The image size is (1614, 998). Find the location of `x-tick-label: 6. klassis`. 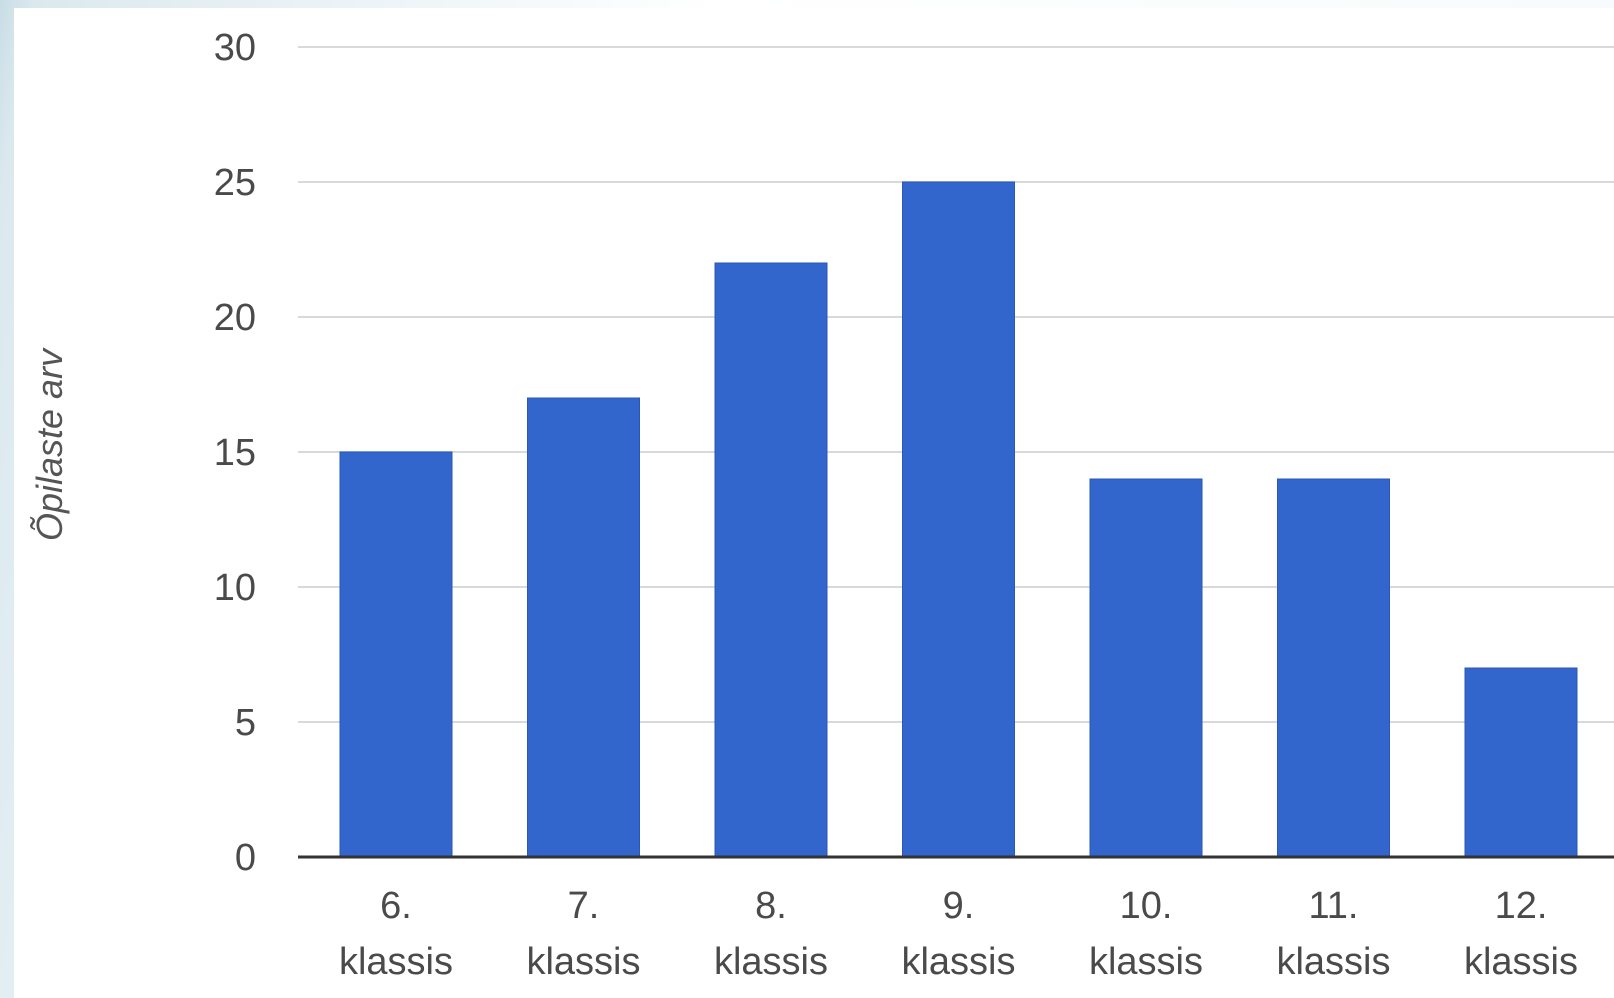

x-tick-label: 6. klassis is located at coordinates (396, 934).